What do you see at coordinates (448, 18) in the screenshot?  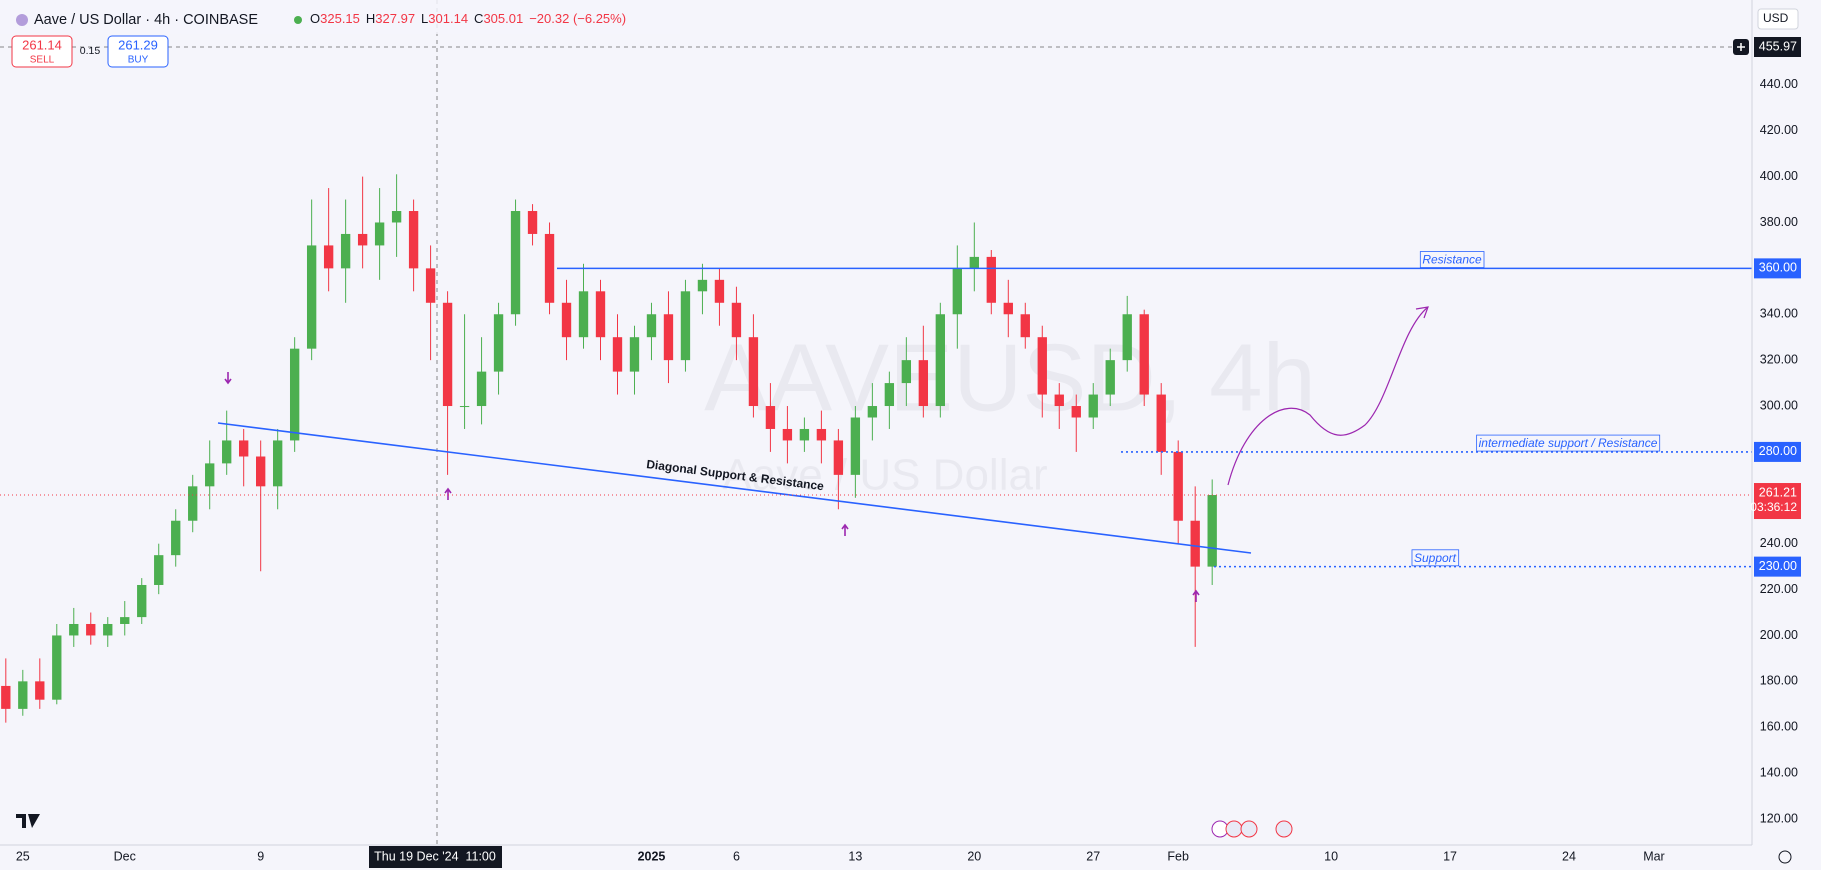 I see `ohlc-value: 301.14` at bounding box center [448, 18].